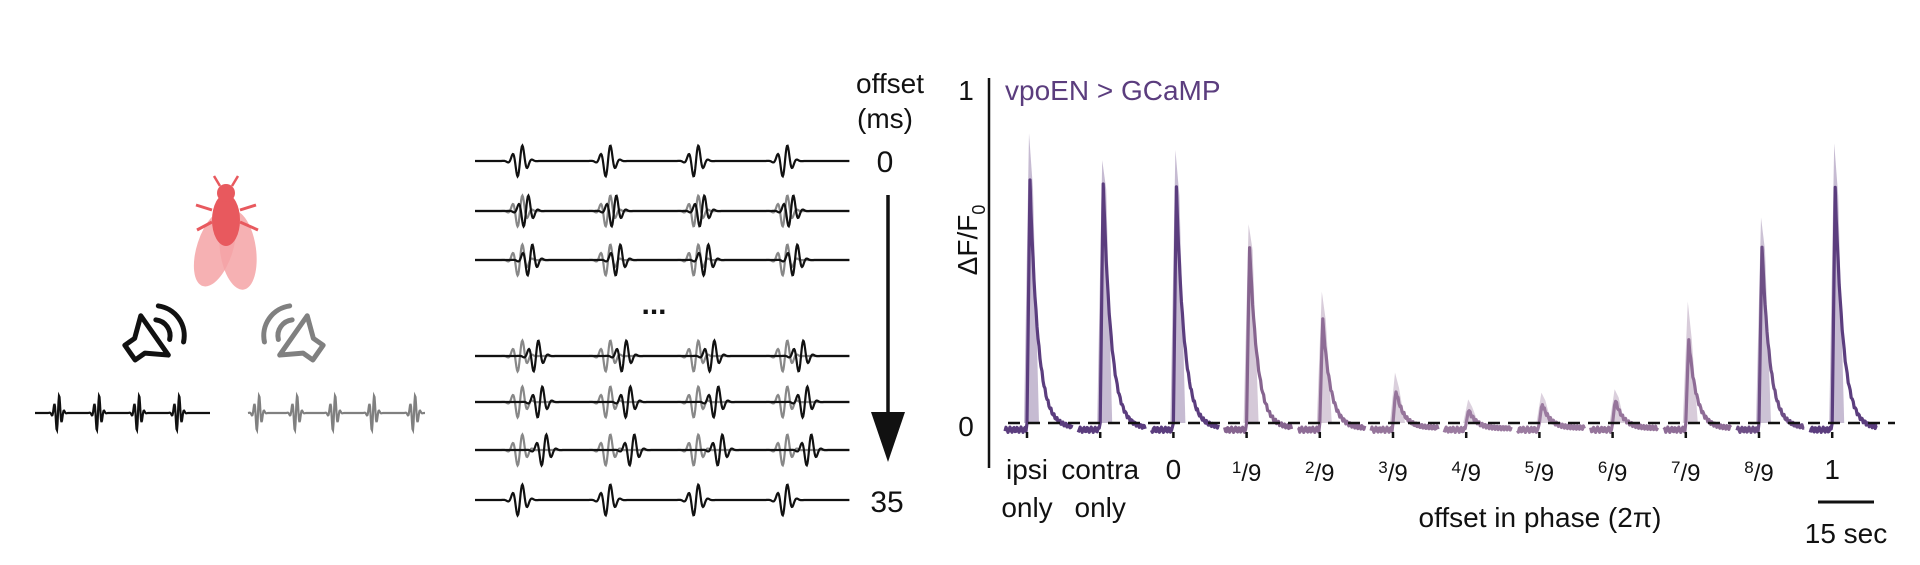 The height and width of the screenshot is (565, 1920). I want to click on scale-bar-label: 15 sec, so click(1846, 533).